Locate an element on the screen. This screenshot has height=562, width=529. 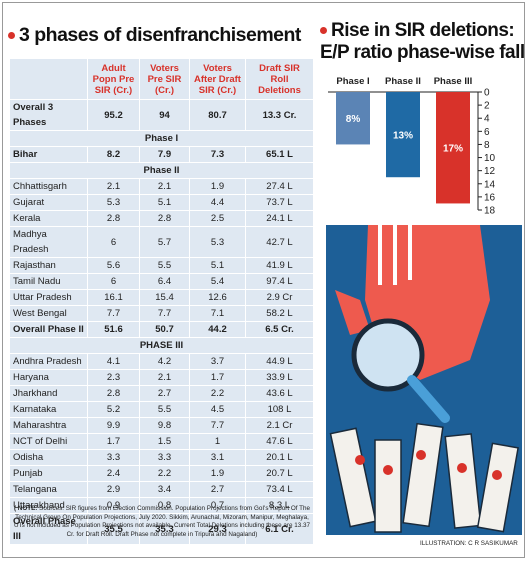
cell: 2.5 is located at coordinates (217, 218).